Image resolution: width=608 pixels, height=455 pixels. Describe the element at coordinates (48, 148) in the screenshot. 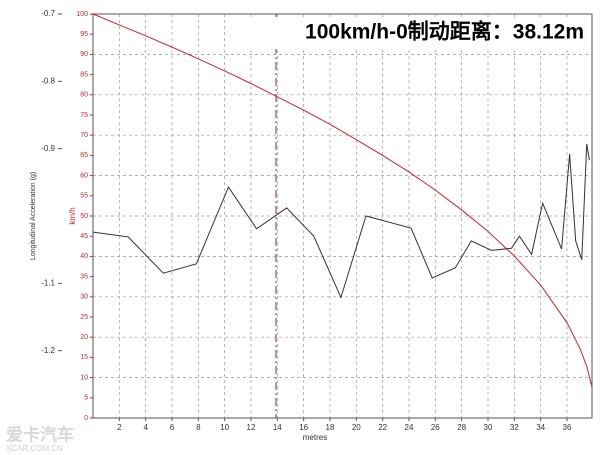

I see `y-tick-label: -0.9` at that location.